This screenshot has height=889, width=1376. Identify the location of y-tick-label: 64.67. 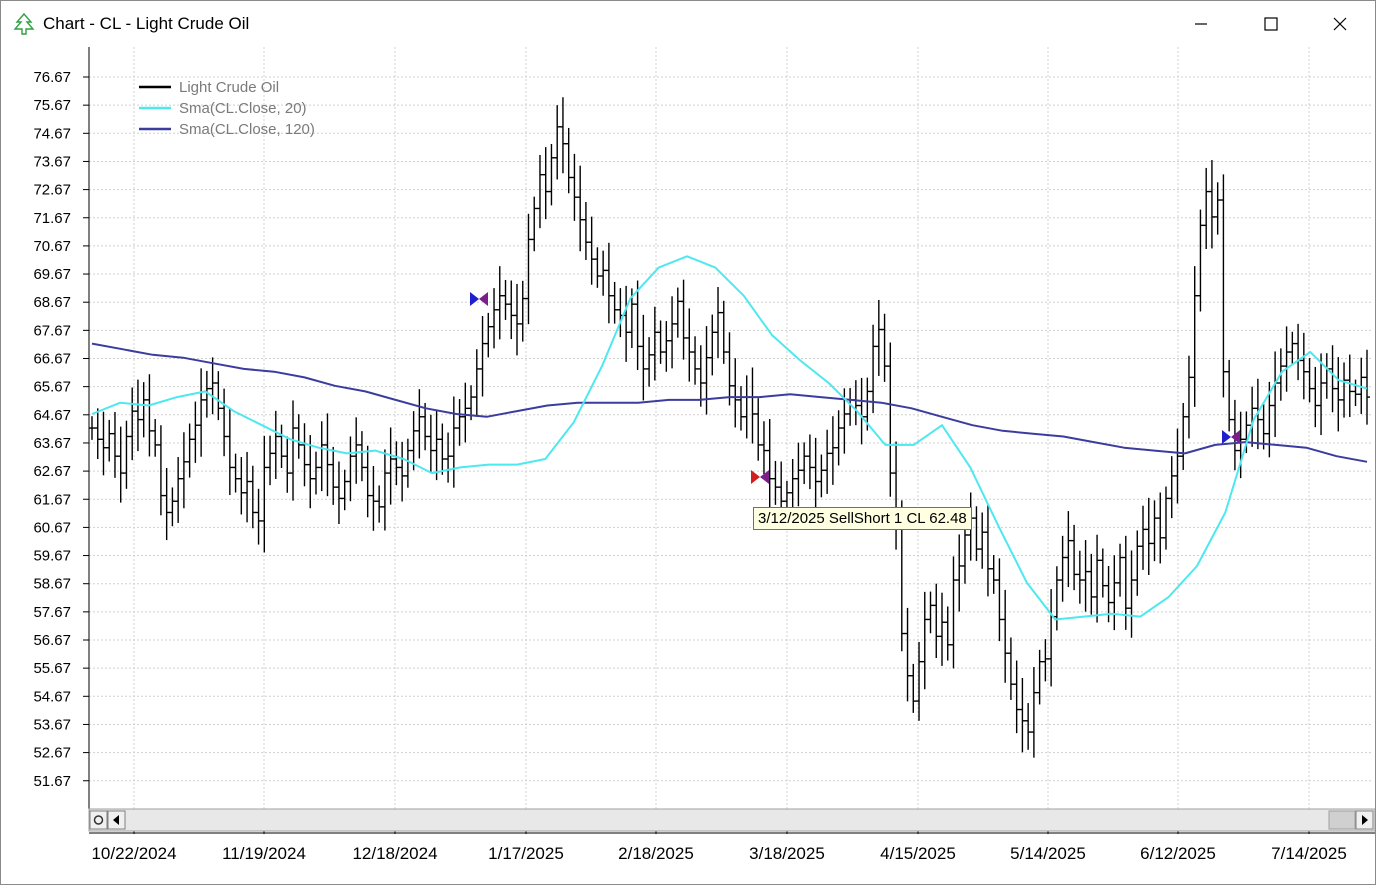
(52, 415).